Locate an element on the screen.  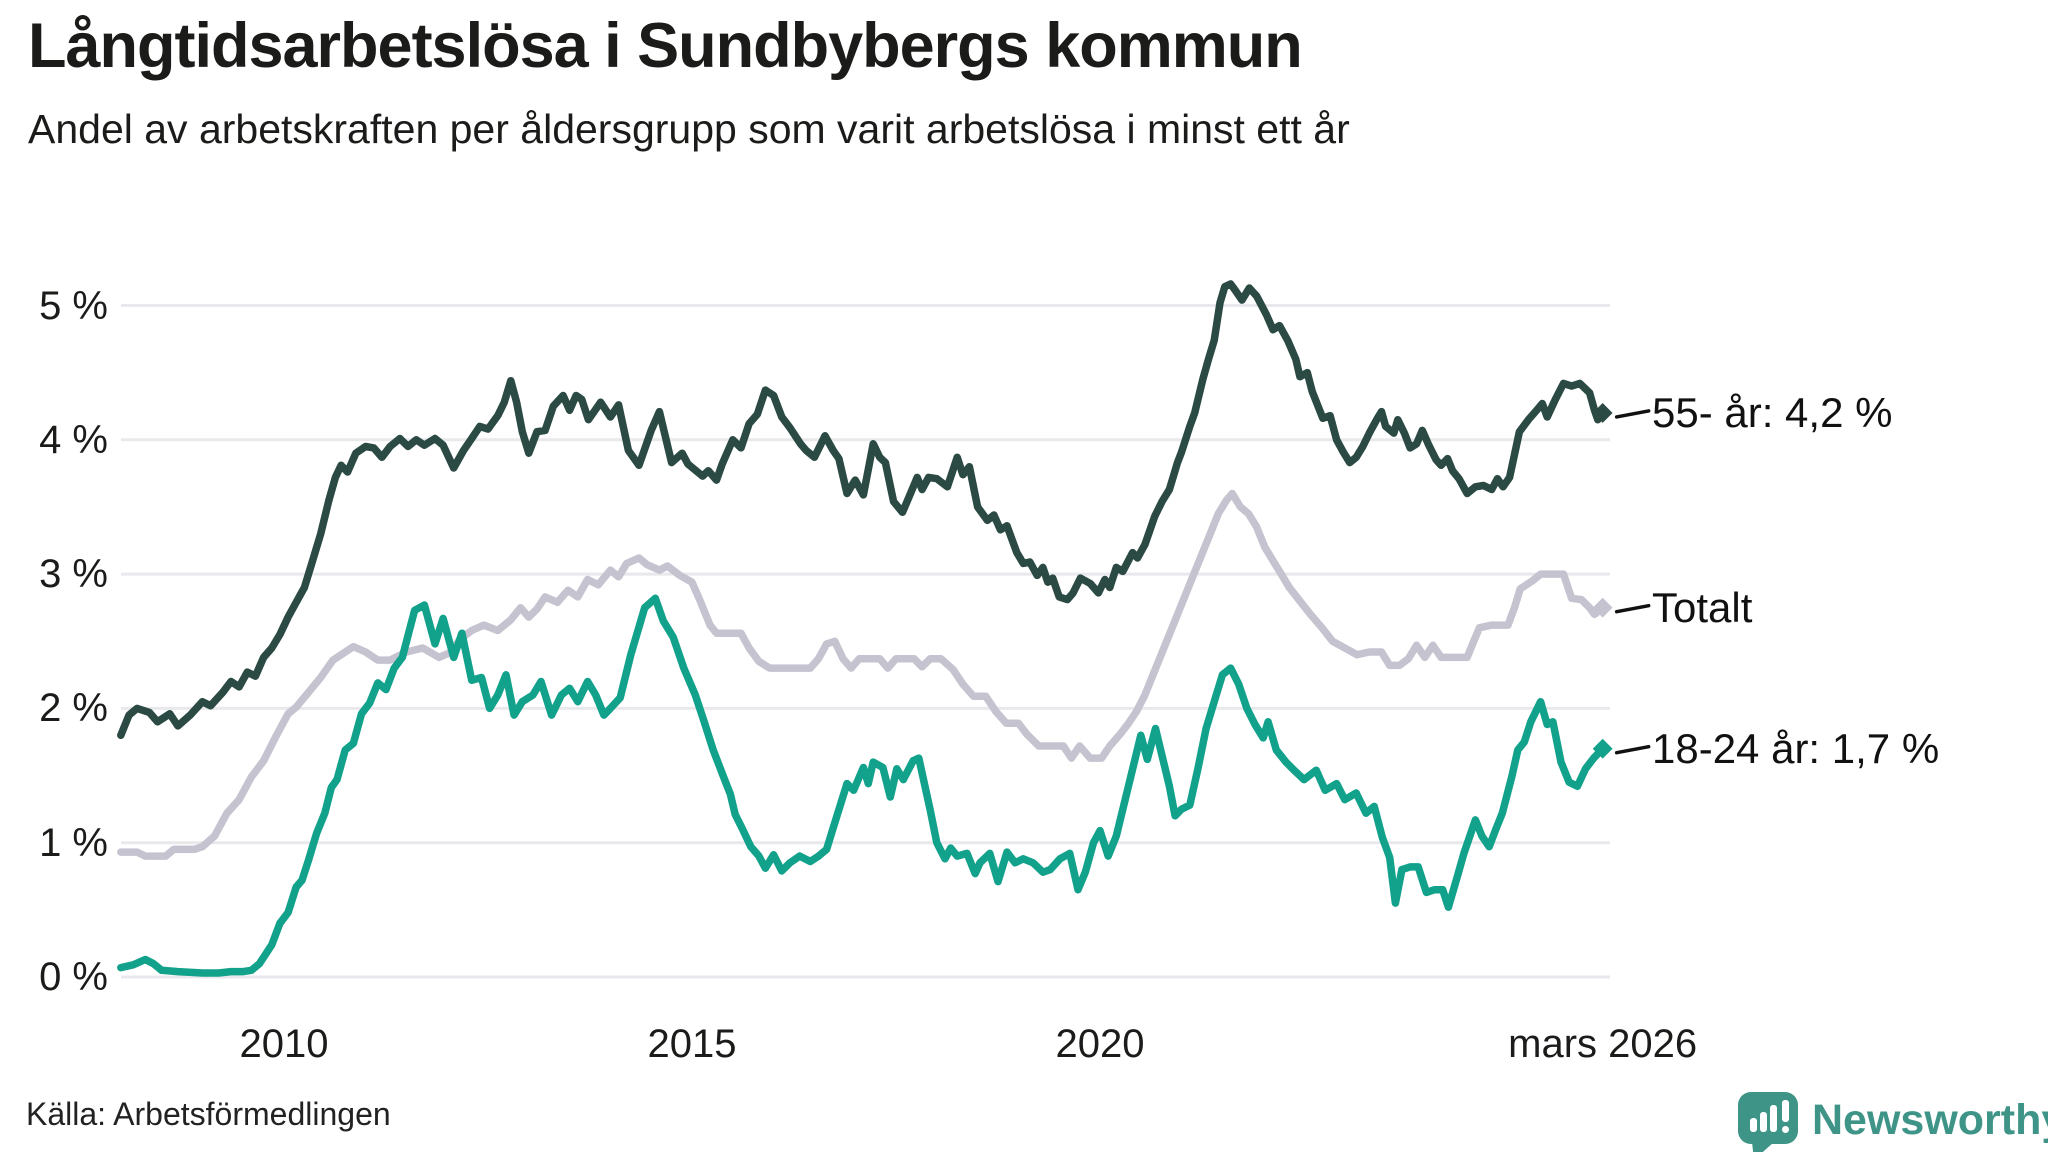
page-title: Långtidsarbetslösa i Sundbybergs kommun is located at coordinates (665, 46).